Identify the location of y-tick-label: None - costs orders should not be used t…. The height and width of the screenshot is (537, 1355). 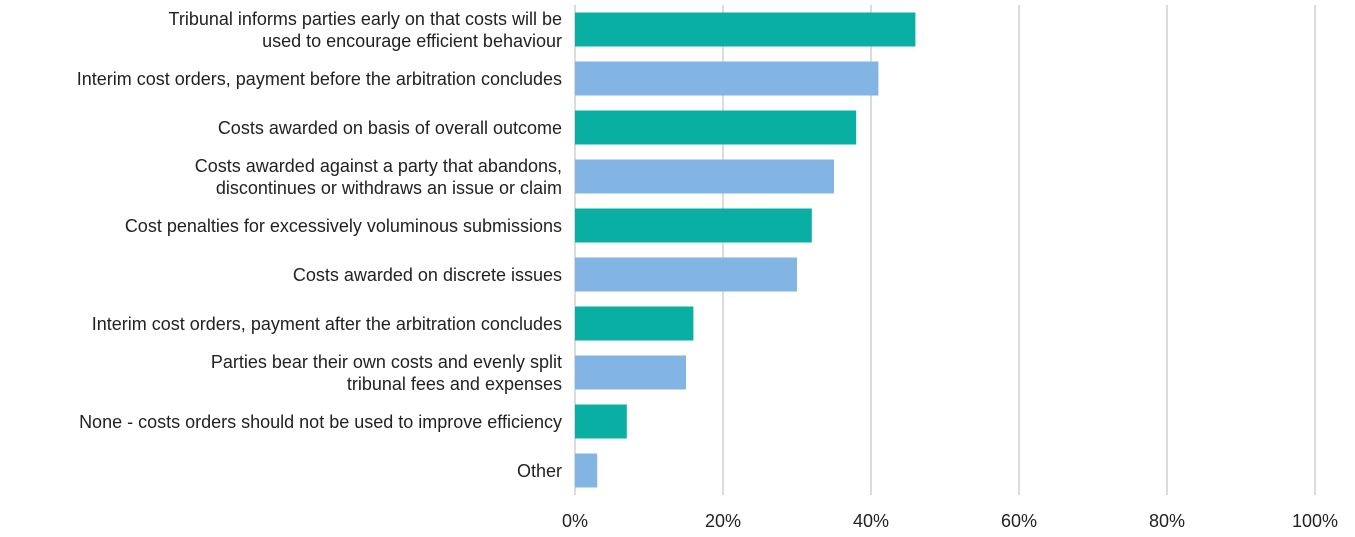
(320, 421).